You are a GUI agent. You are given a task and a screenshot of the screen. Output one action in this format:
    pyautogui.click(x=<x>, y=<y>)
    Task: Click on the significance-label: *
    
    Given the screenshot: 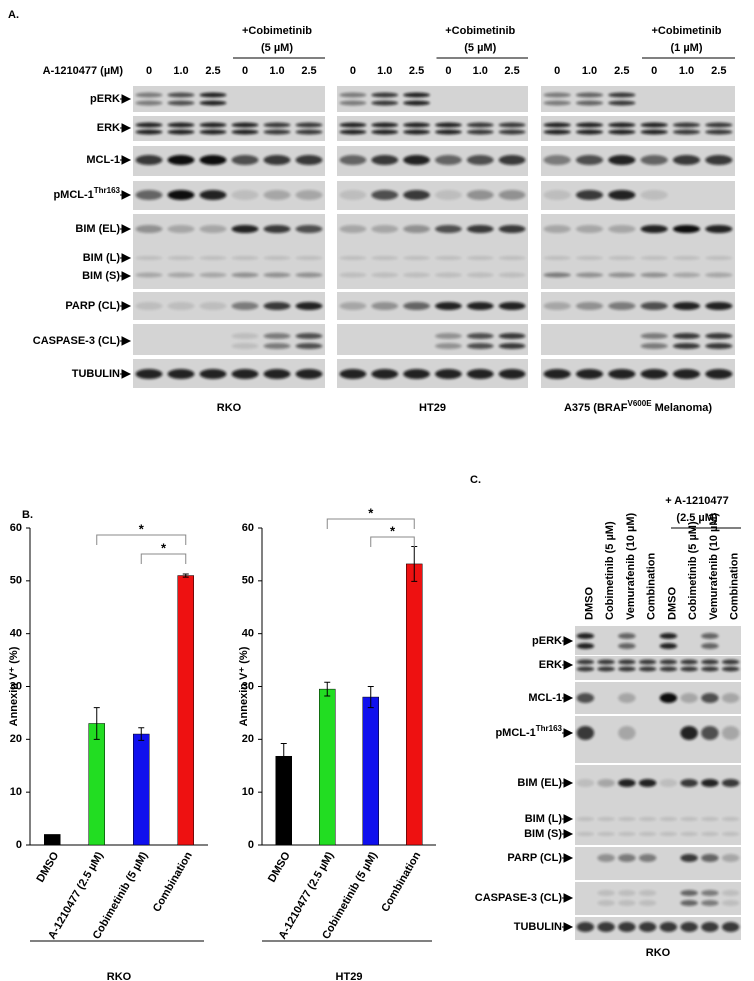 What is the action you would take?
    pyautogui.click(x=142, y=528)
    